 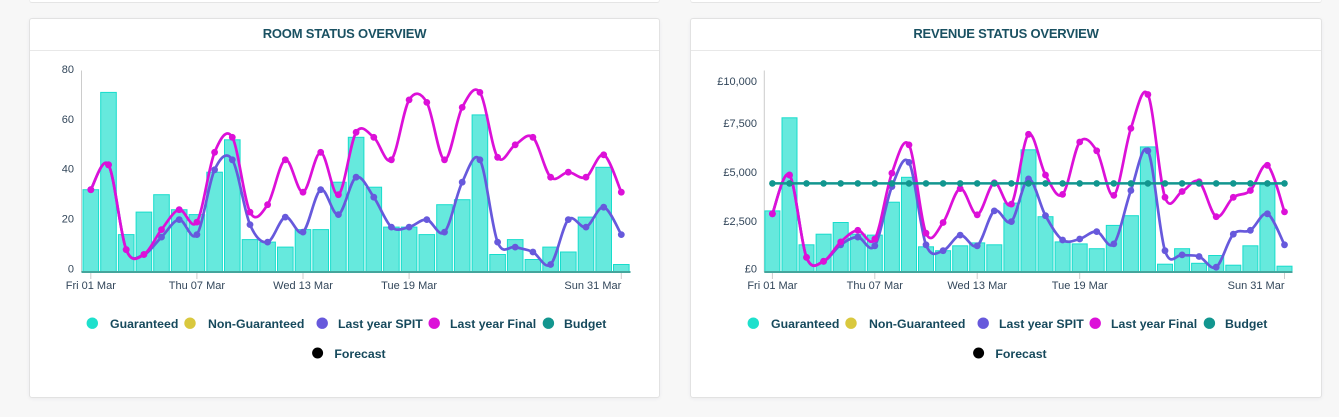 I want to click on svg-text: 0, so click(x=71, y=270).